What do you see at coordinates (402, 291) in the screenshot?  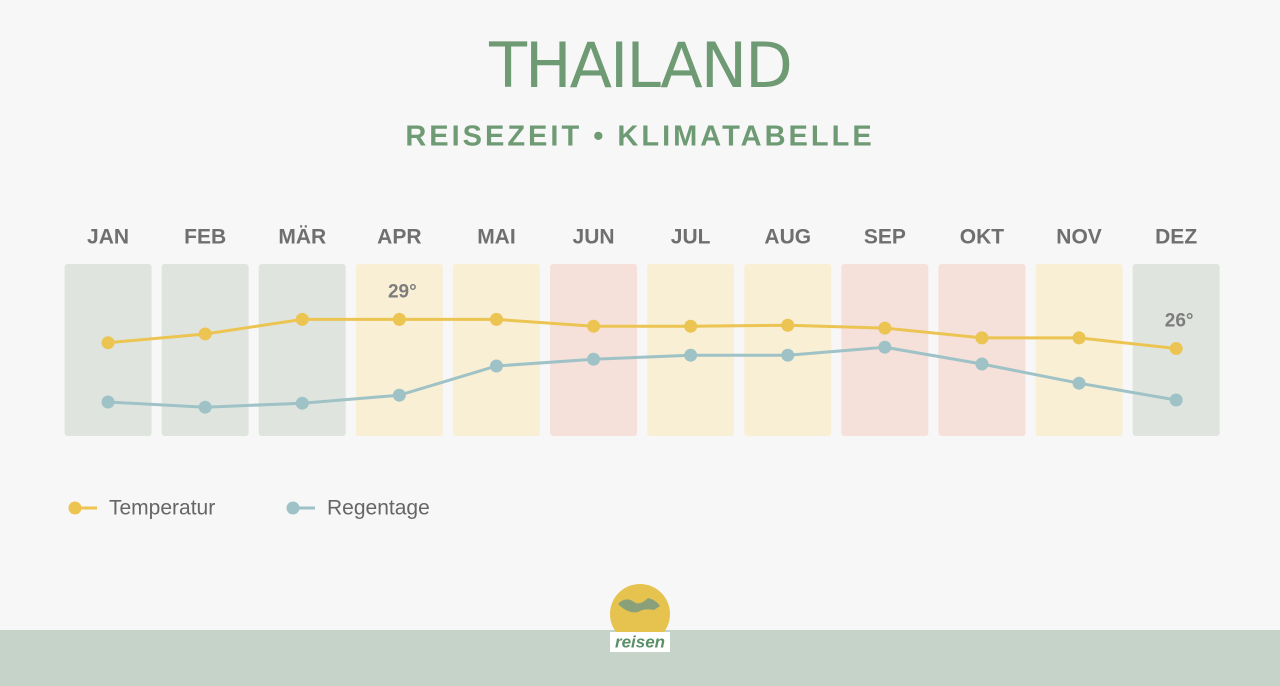 I see `value-label: 29°` at bounding box center [402, 291].